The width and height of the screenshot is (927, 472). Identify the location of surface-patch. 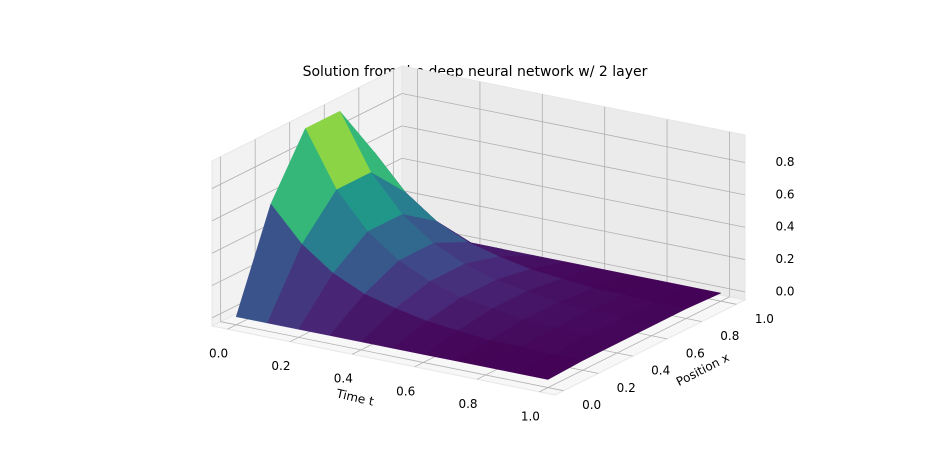
(550, 367).